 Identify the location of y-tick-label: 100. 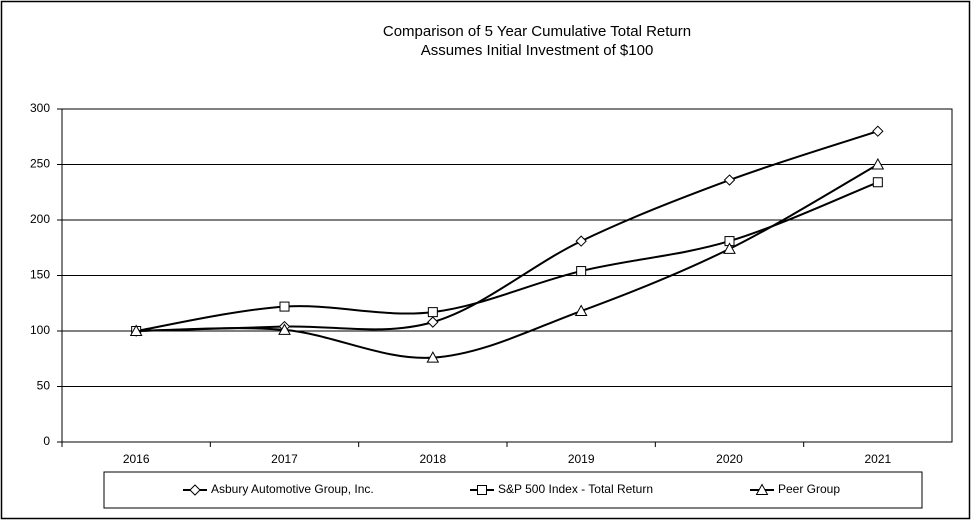
(40, 330).